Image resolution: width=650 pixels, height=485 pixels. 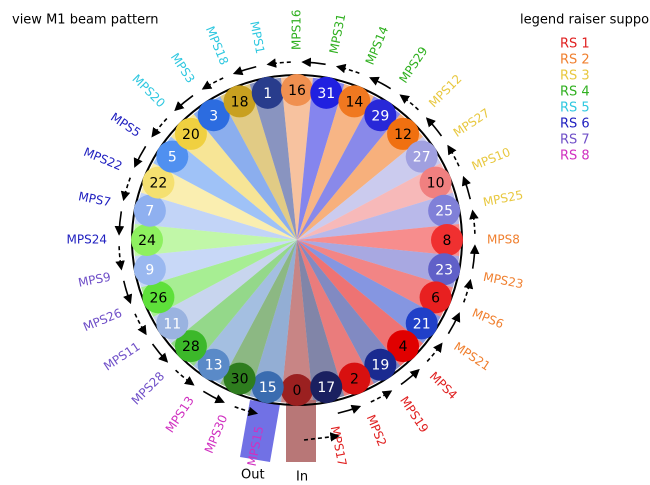 I want to click on beam-number: 23, so click(x=444, y=270).